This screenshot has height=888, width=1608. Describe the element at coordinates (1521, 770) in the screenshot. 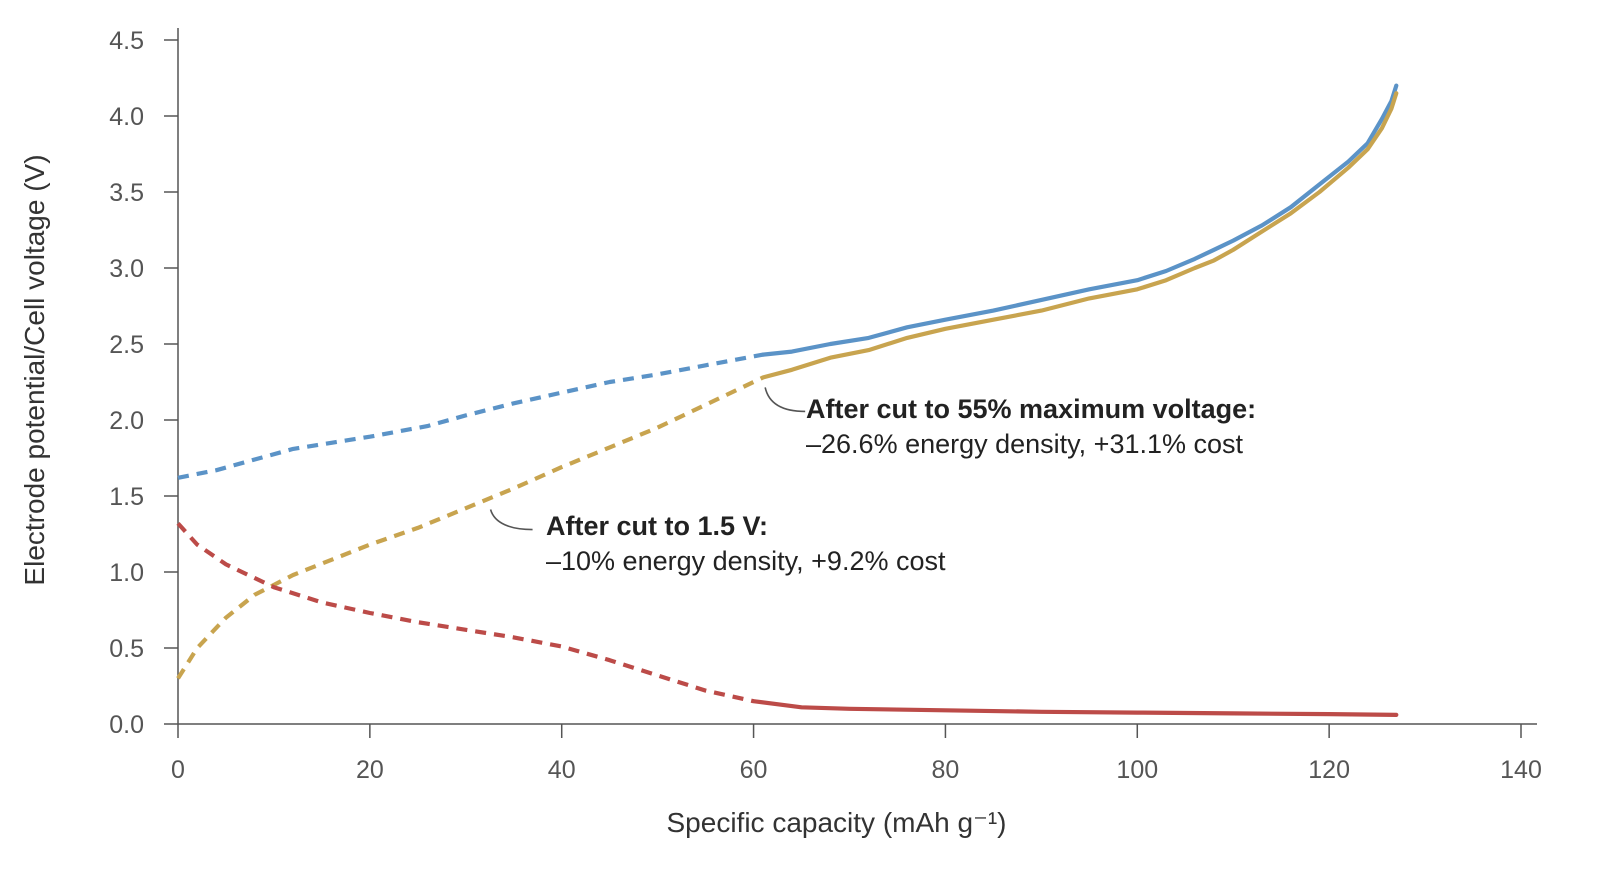

I see `x-tick-label-7: 140` at that location.